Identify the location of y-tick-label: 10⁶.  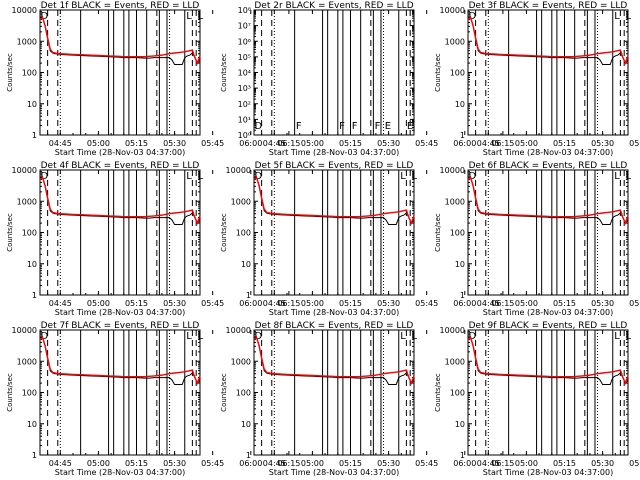
(244, 41).